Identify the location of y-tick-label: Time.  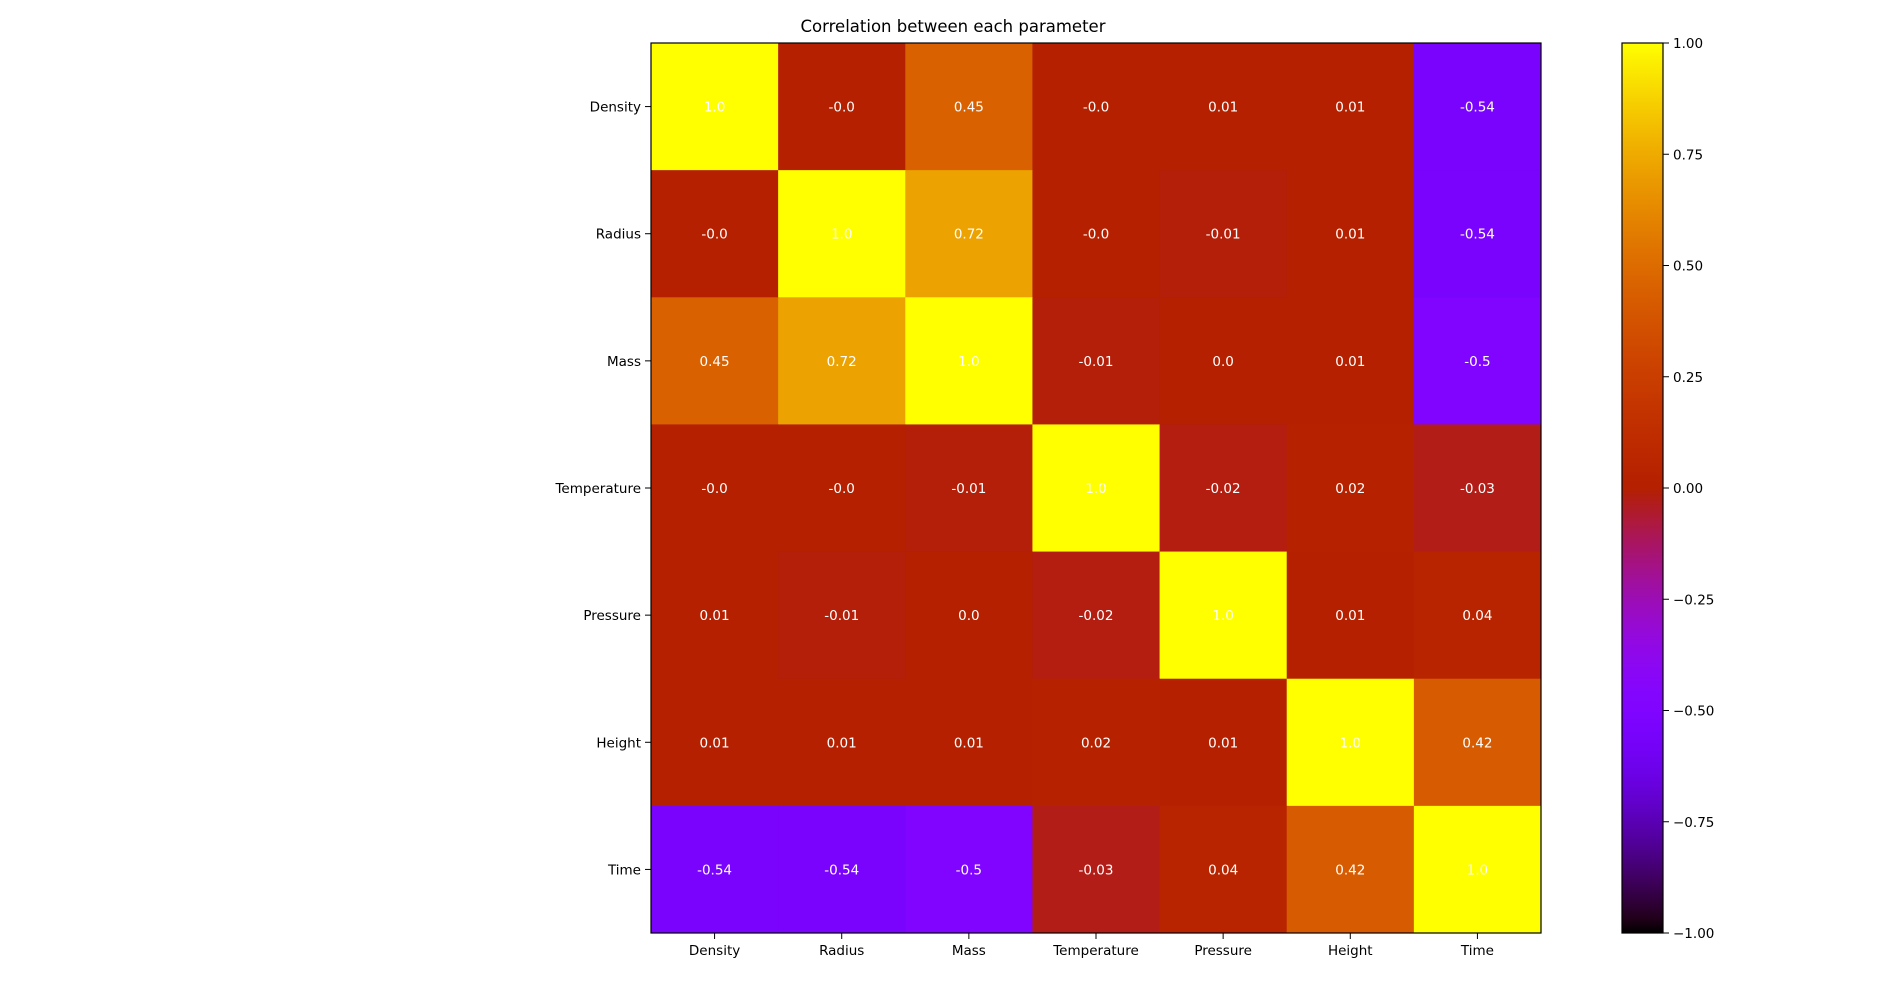
(624, 870).